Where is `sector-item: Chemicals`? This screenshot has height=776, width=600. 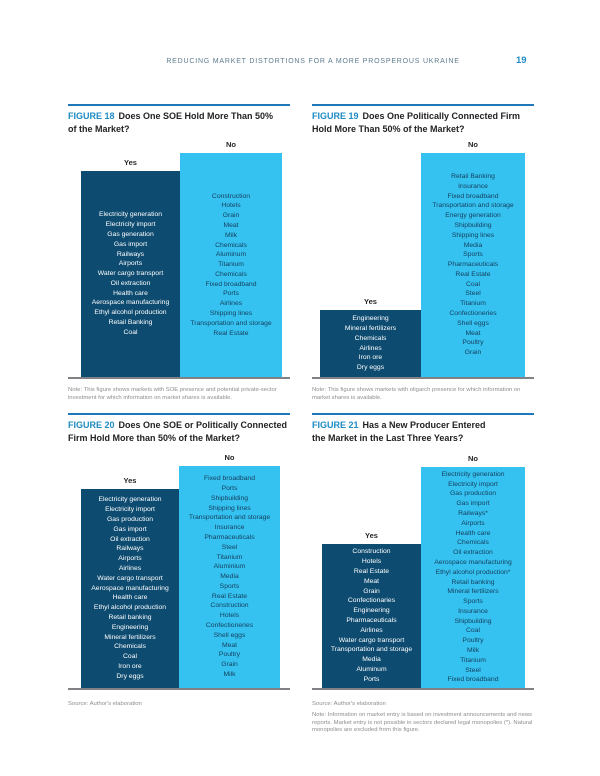 sector-item: Chemicals is located at coordinates (370, 338).